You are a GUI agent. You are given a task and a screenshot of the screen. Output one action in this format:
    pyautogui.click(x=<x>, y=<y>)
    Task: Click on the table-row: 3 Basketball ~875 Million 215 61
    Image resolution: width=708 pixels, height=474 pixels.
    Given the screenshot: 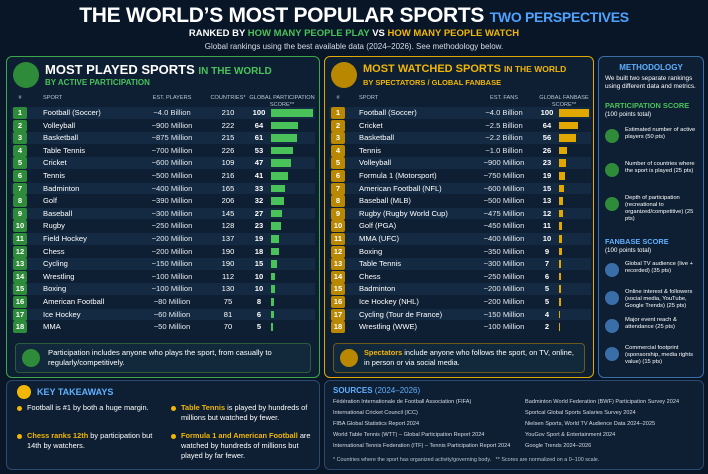 What is the action you would take?
    pyautogui.click(x=163, y=138)
    